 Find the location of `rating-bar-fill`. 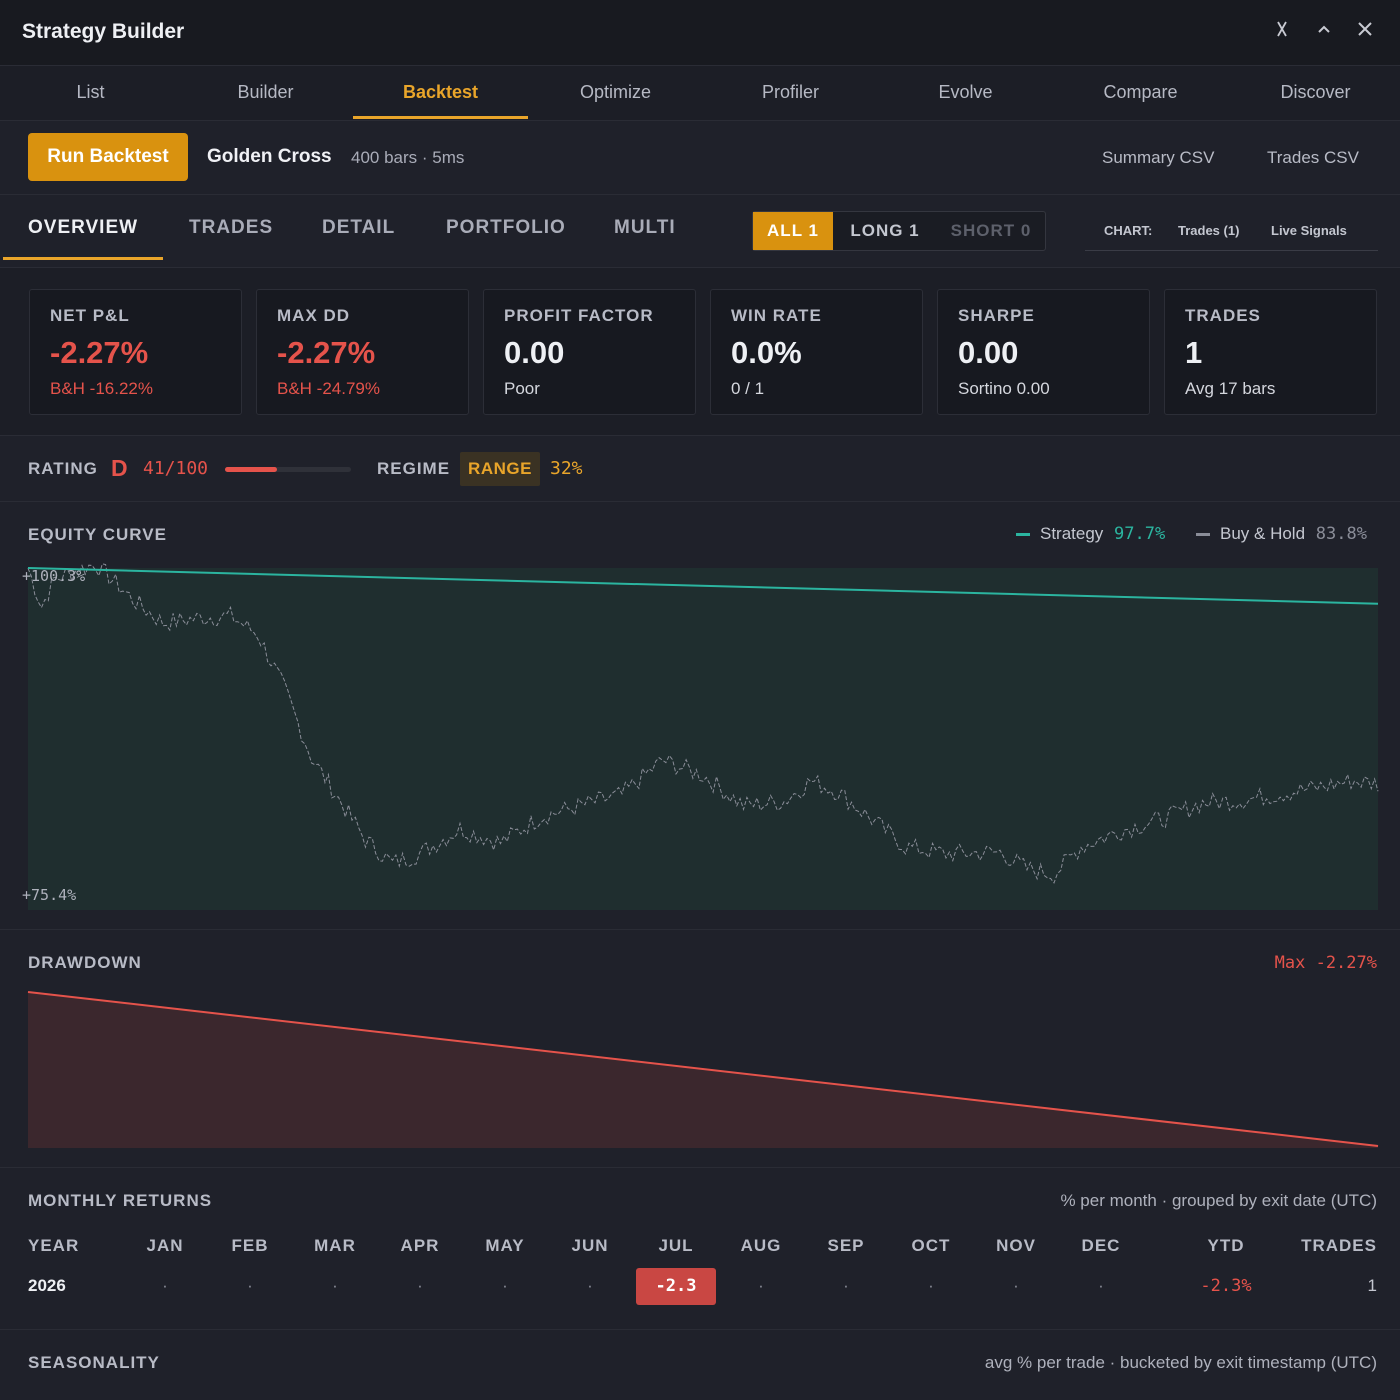

rating-bar-fill is located at coordinates (251, 469).